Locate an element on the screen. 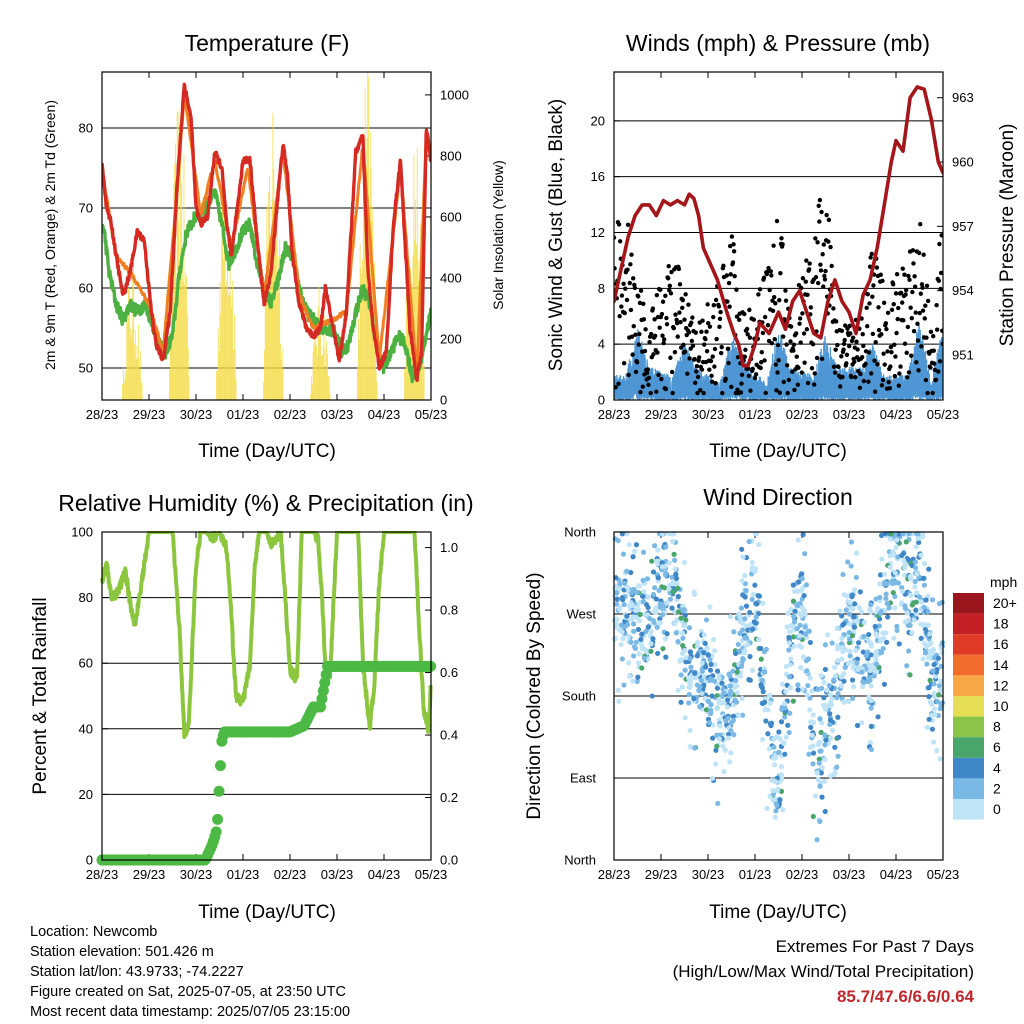  precip-point is located at coordinates (220, 766).